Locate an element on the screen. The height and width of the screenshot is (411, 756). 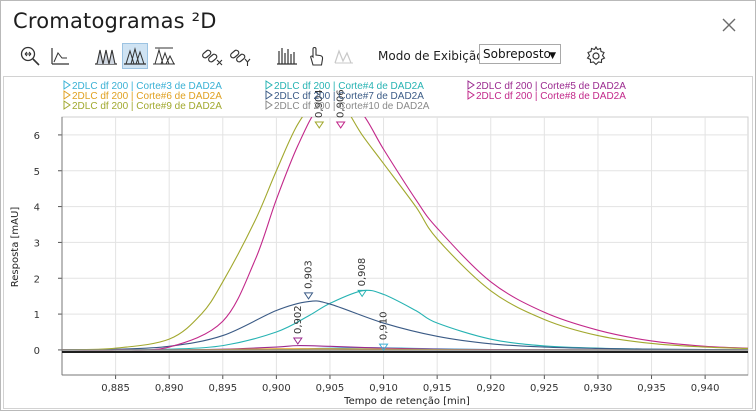
zoom-fit-icon is located at coordinates (30, 56).